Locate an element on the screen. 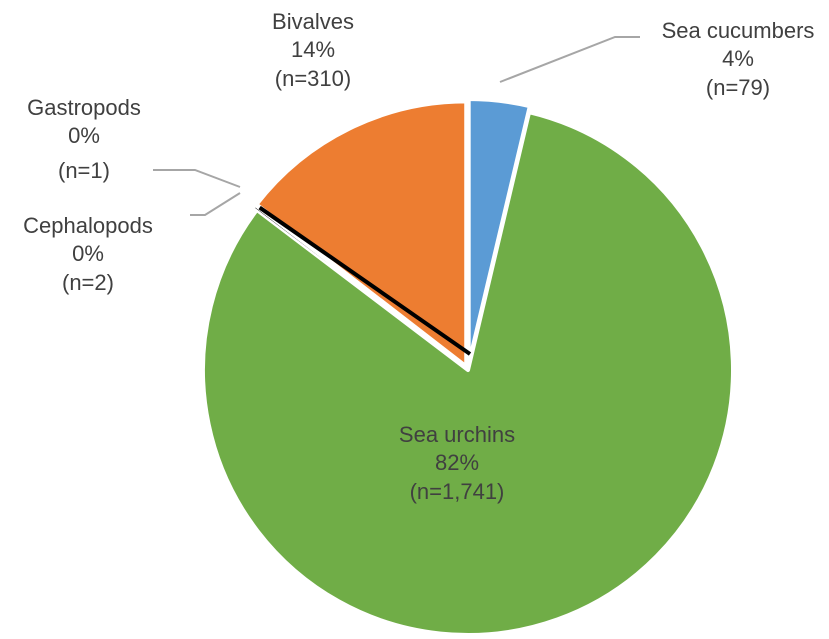 The width and height of the screenshot is (829, 639). label-cephalopods-name: Cephalopods is located at coordinates (88, 225).